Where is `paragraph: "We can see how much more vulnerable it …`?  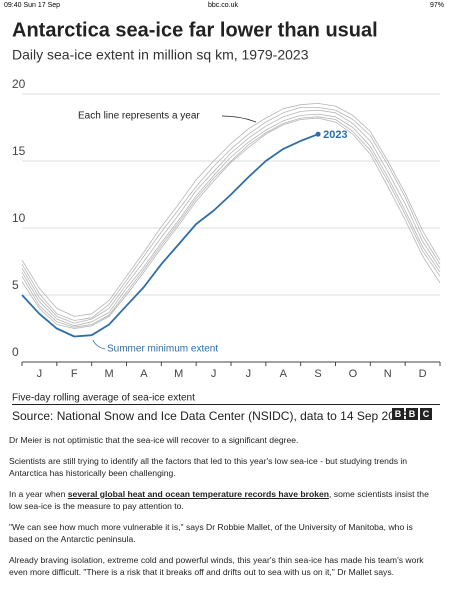
paragraph: "We can see how much more vulnerable it … is located at coordinates (219, 533).